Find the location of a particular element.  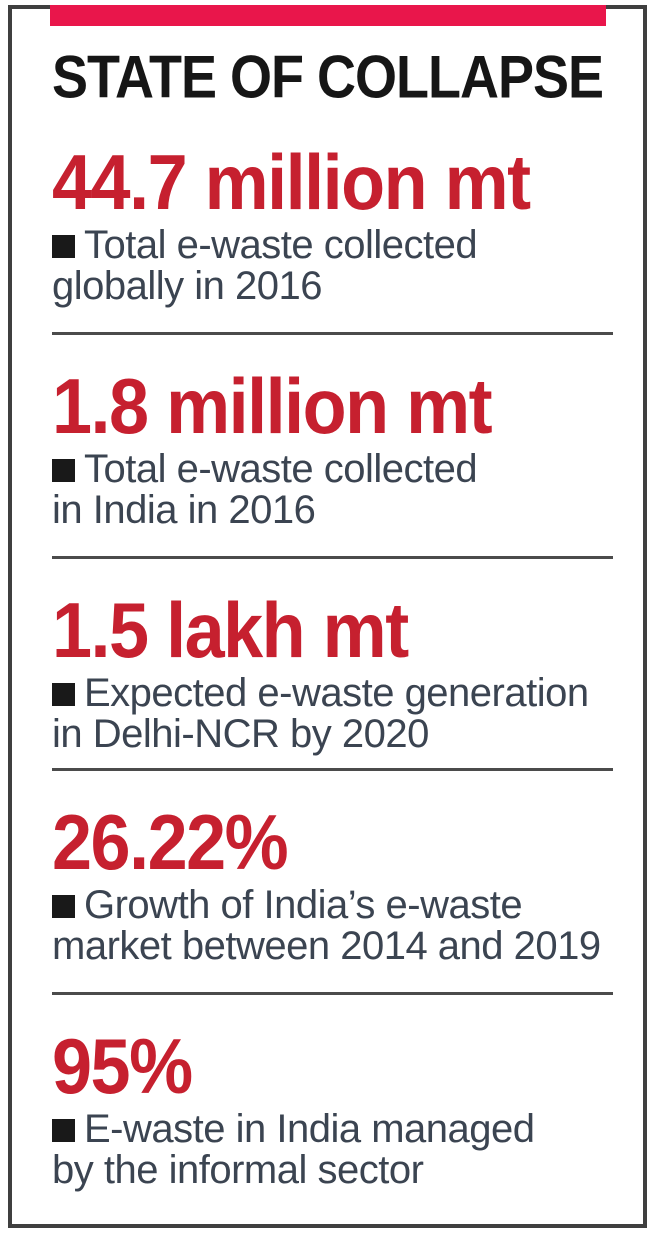

stat-value: 1.5 lakh mt is located at coordinates (230, 631).